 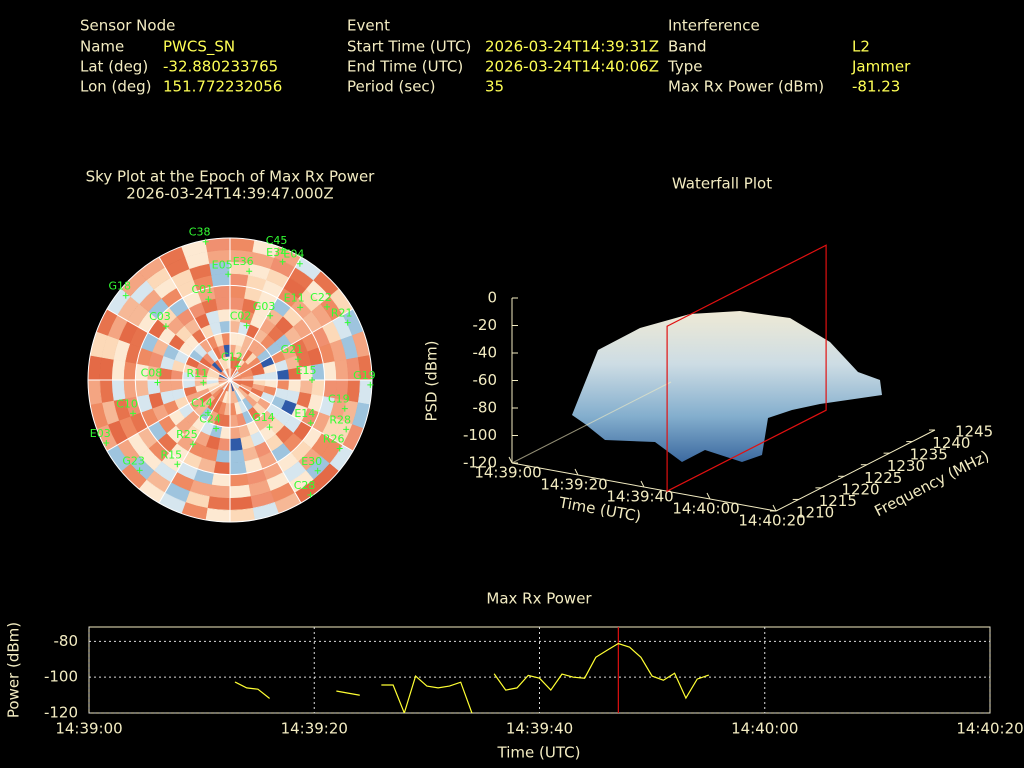 I want to click on satellite-label: E04, so click(x=293, y=254).